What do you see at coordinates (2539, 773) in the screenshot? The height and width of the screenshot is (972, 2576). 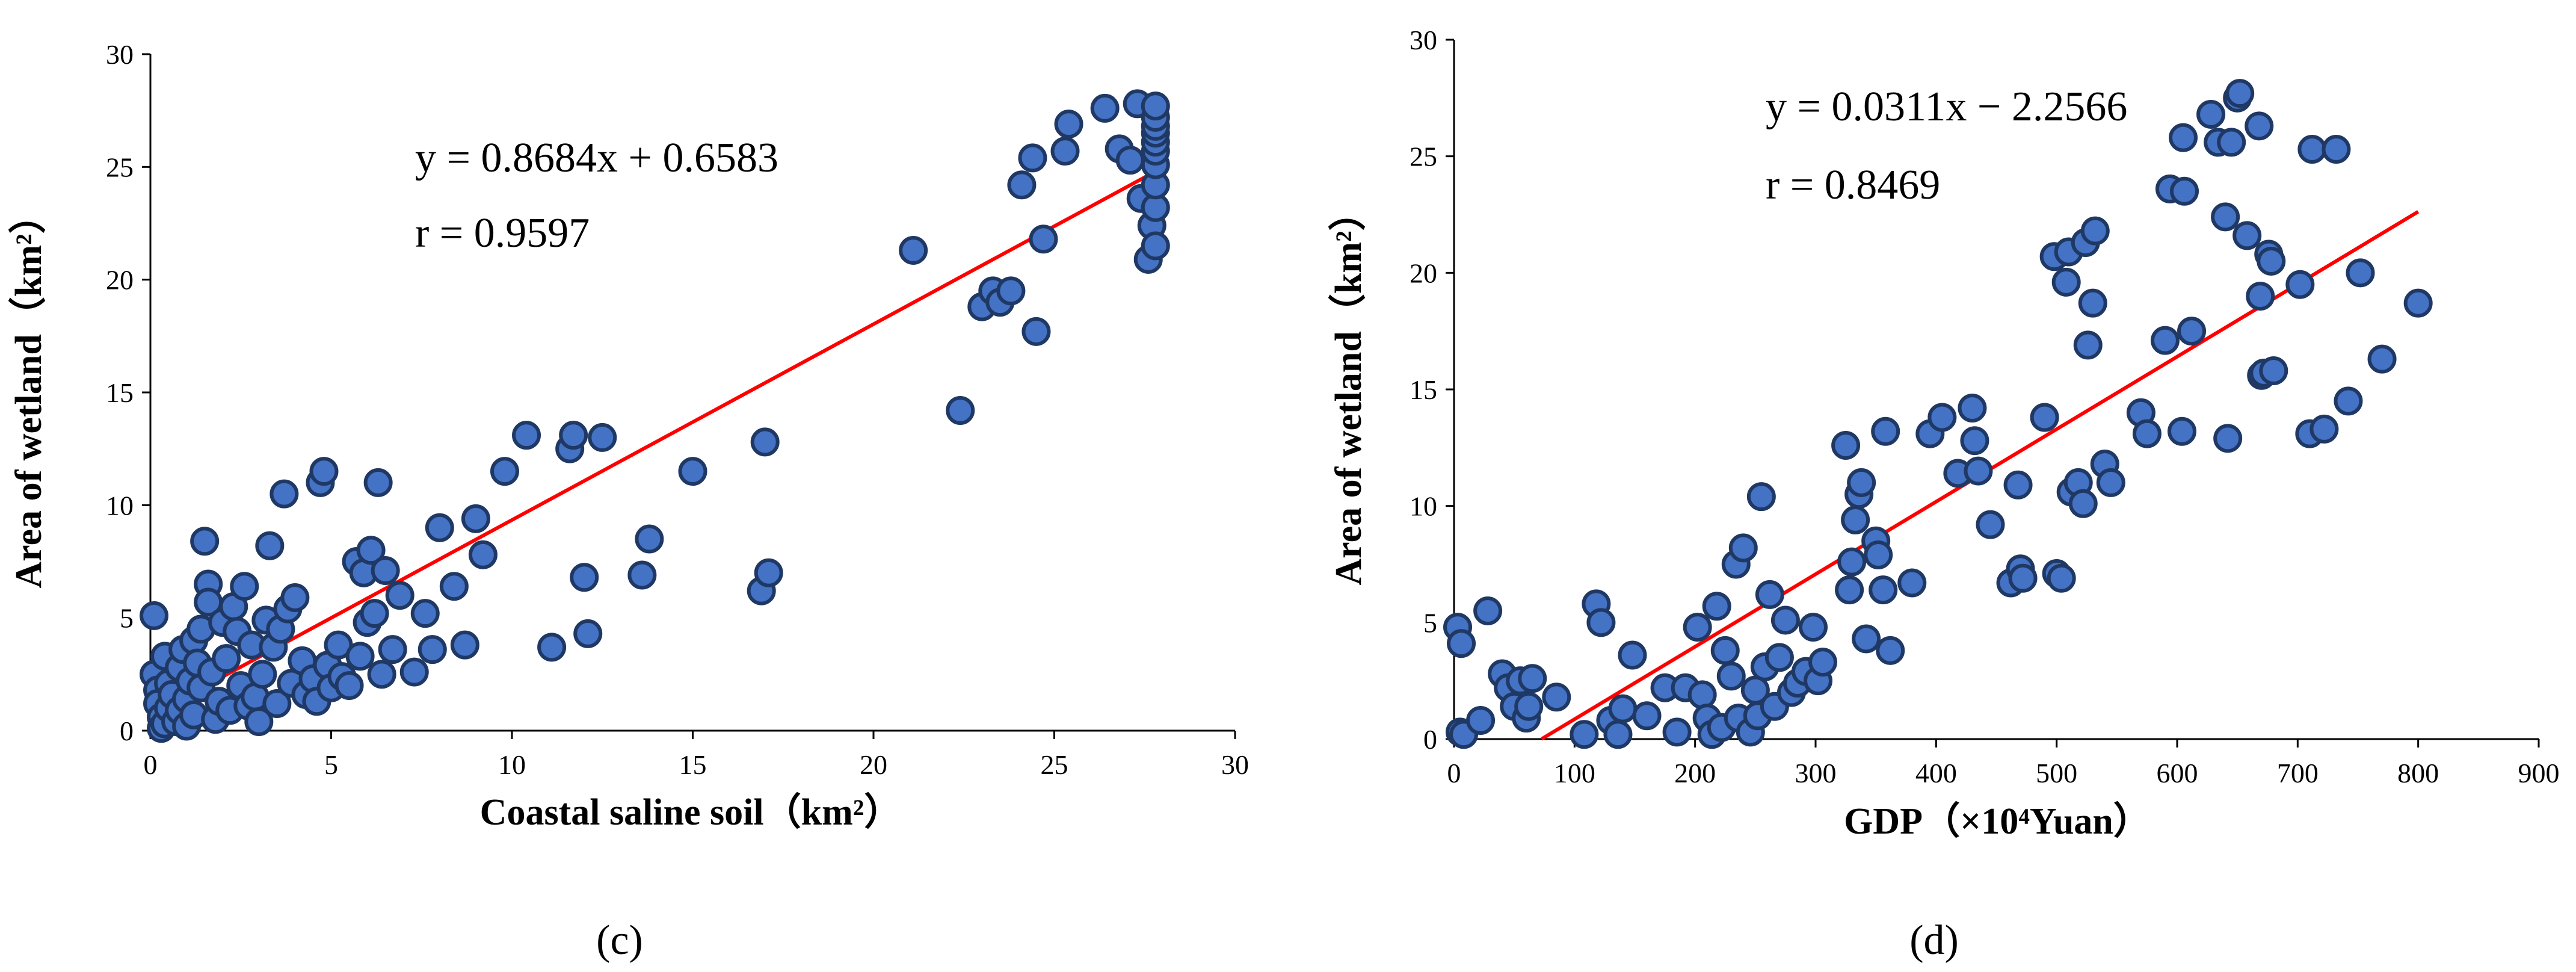 I see `x-tick-label: 900` at bounding box center [2539, 773].